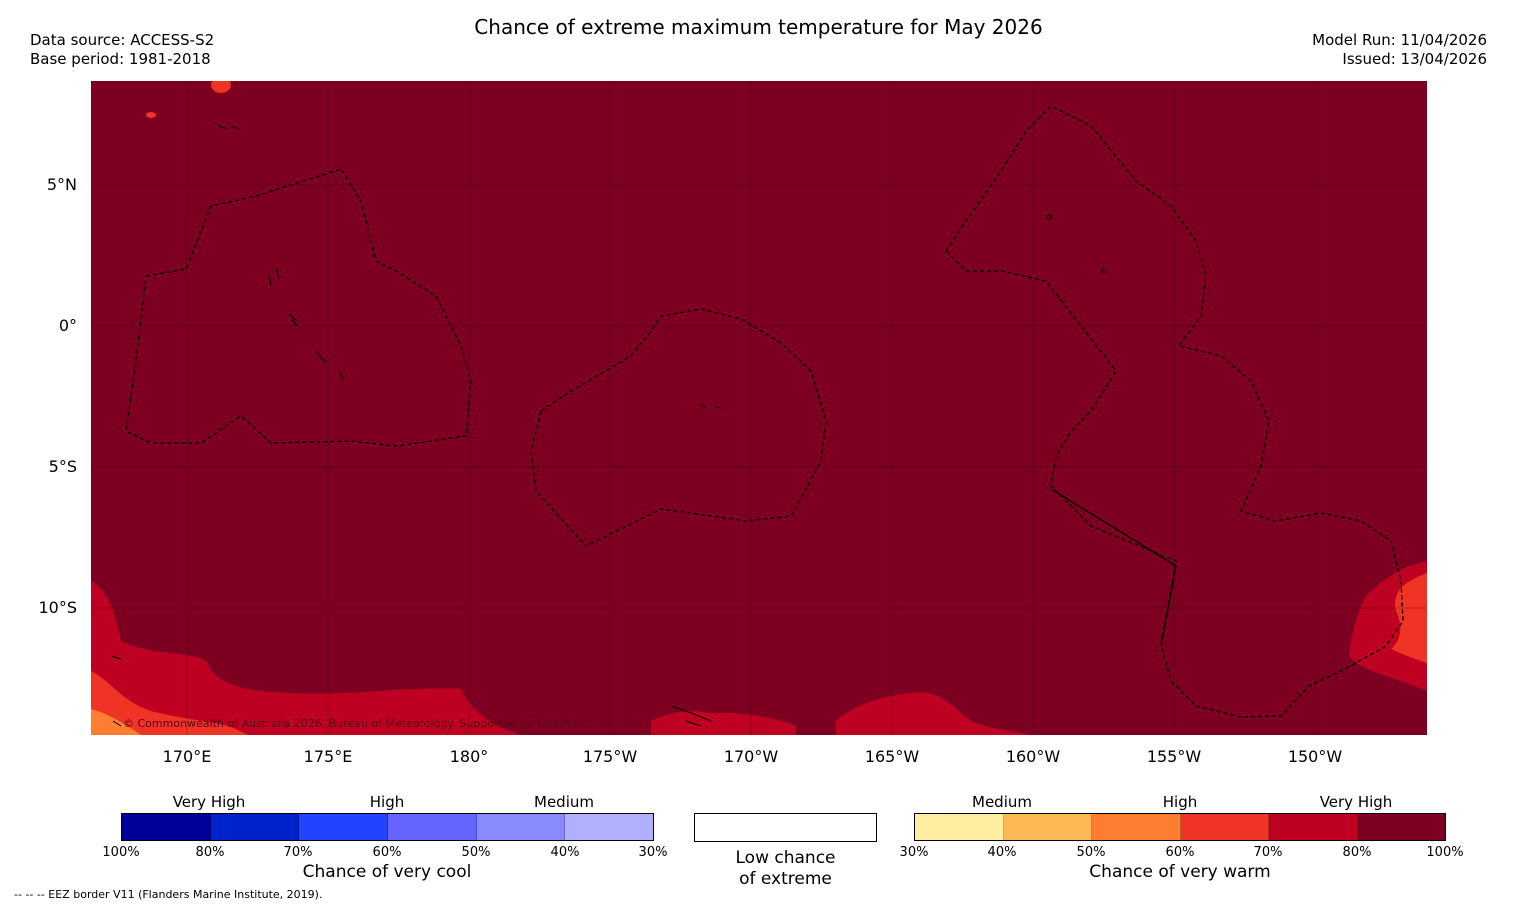  I want to click on neutral-caption: Low chance of extreme, so click(785, 869).